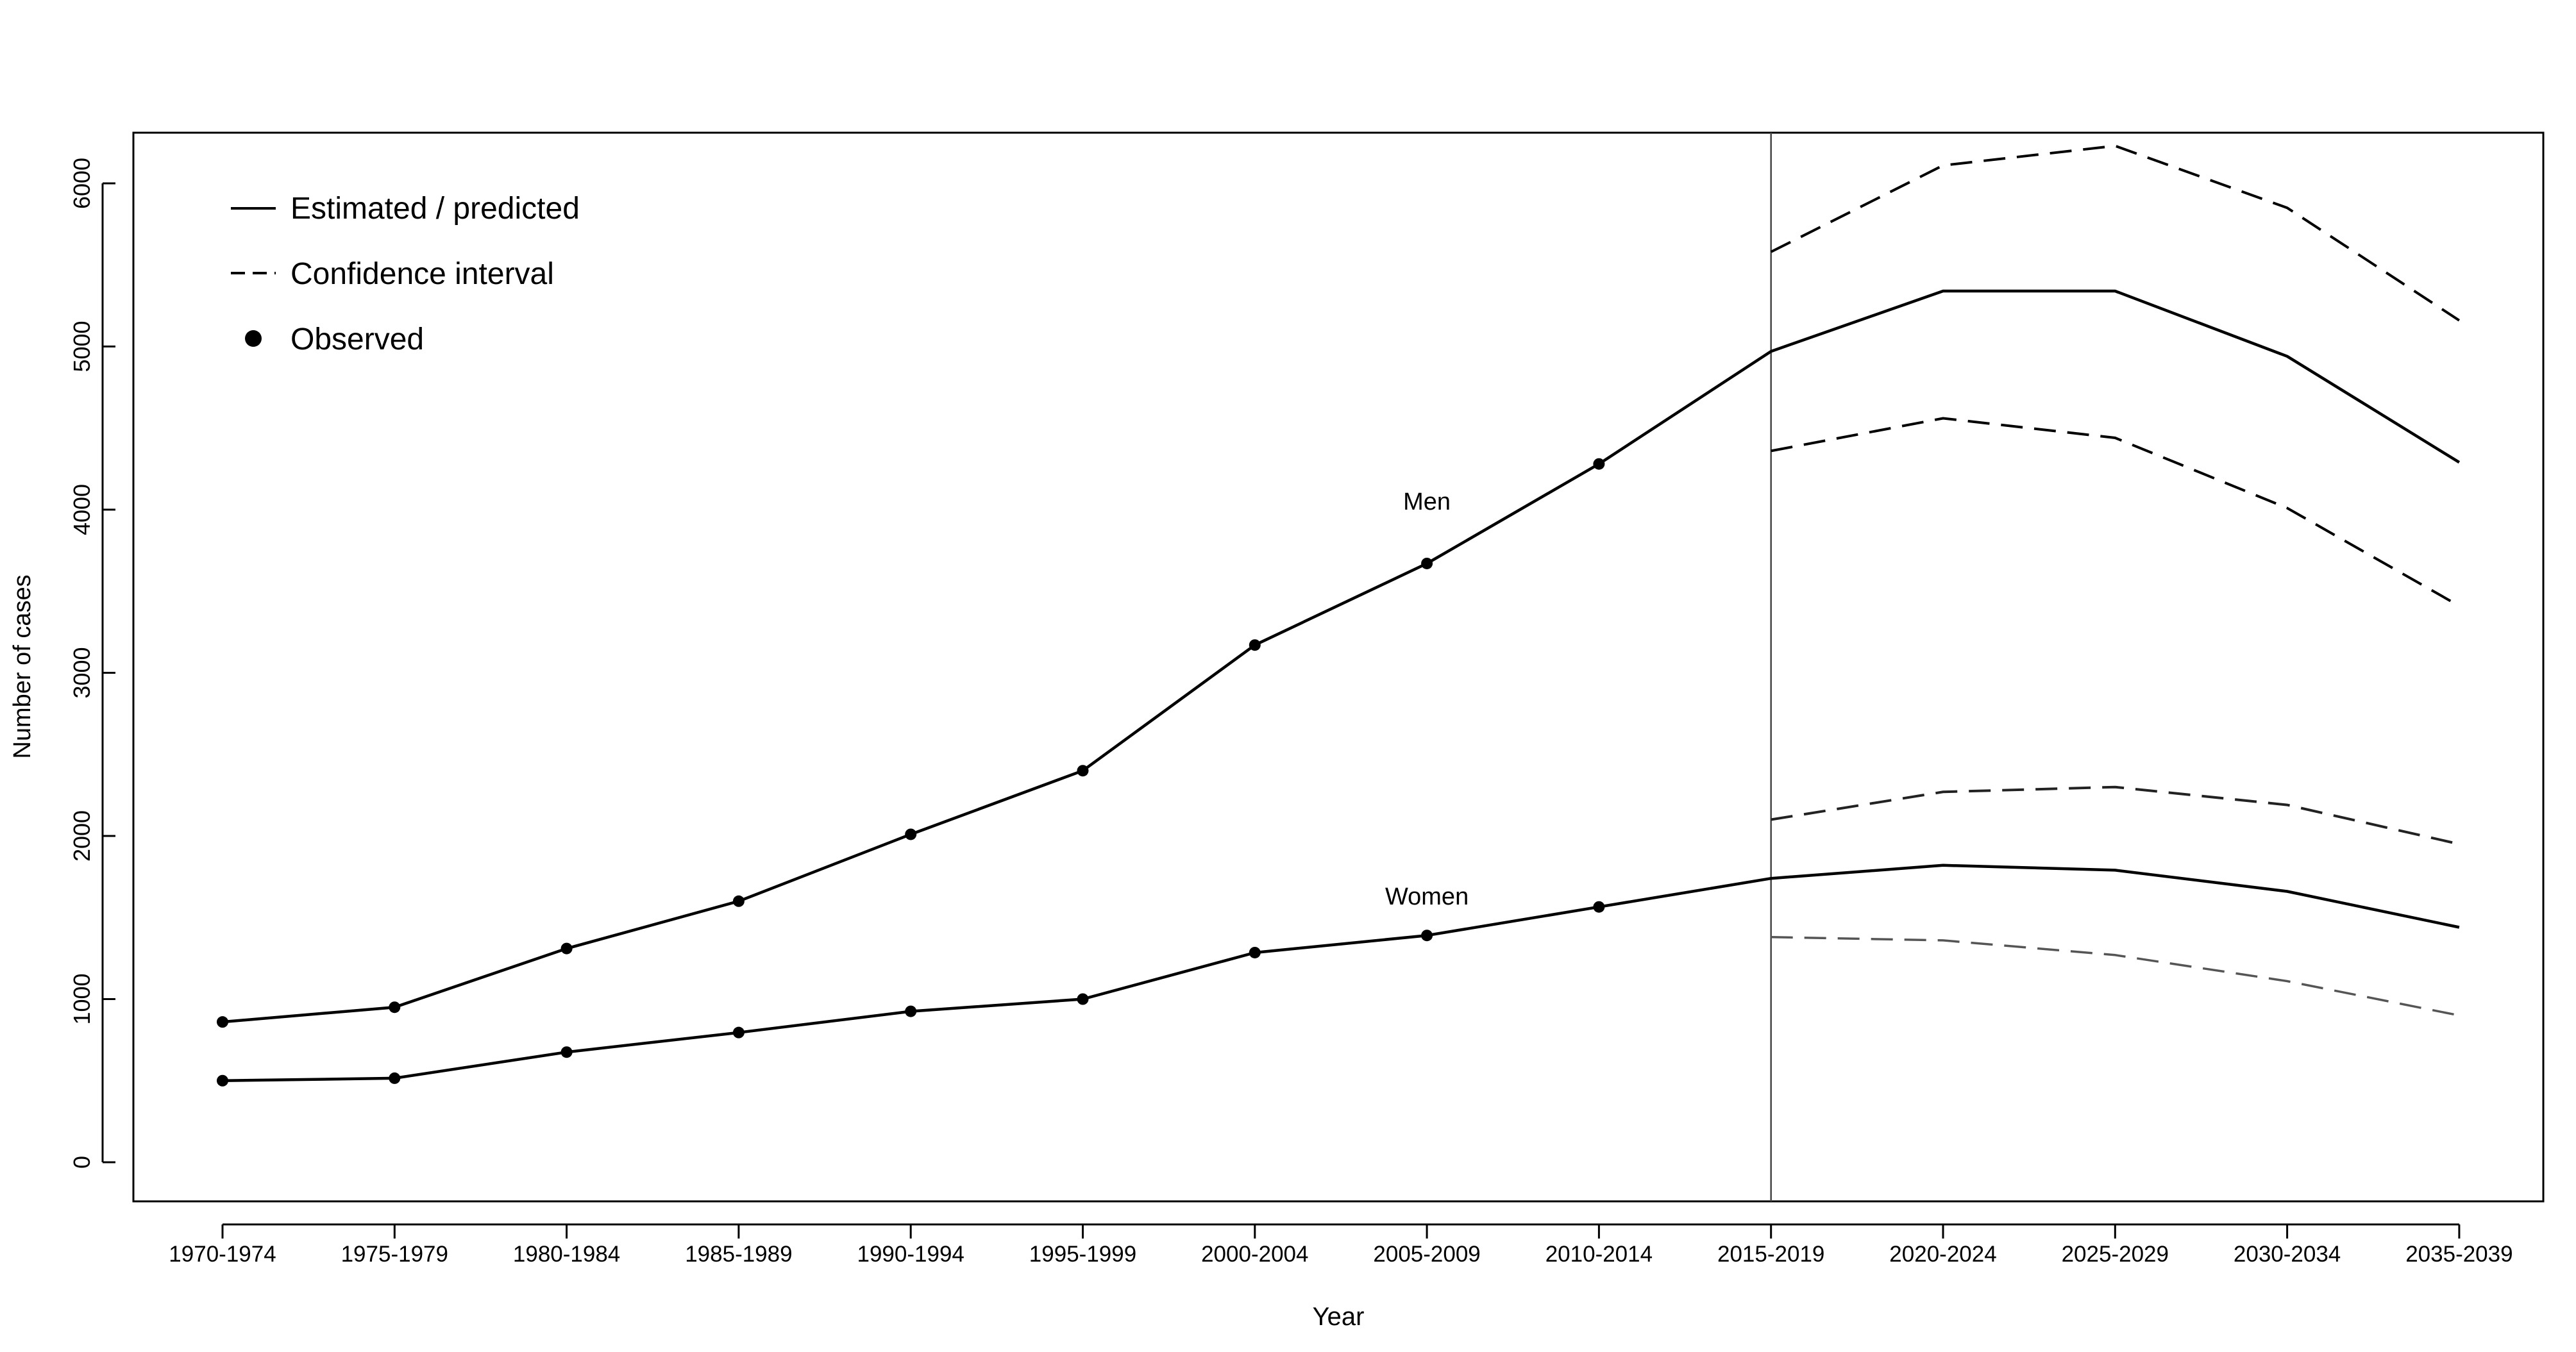 The height and width of the screenshot is (1352, 2576). I want to click on x-tick-label: 2015-2019, so click(1770, 1254).